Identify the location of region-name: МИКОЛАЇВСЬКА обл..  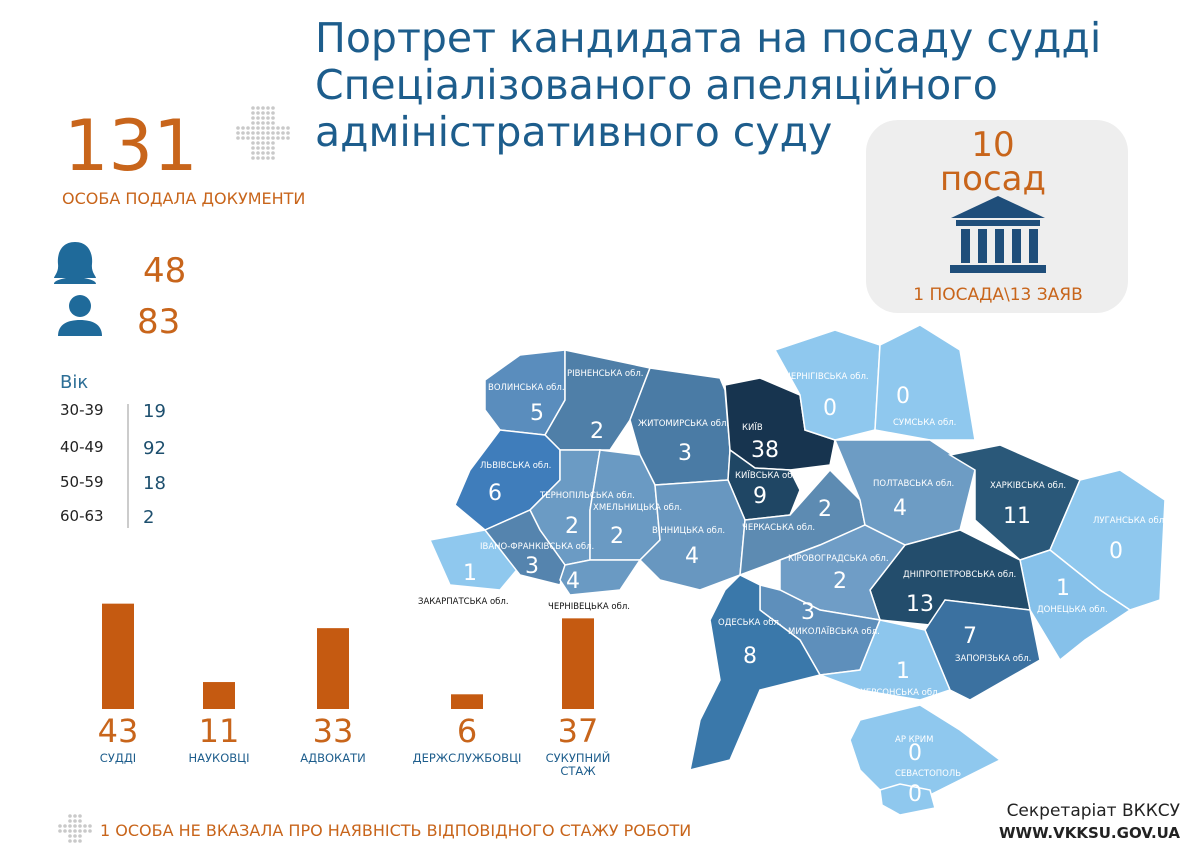
(834, 631).